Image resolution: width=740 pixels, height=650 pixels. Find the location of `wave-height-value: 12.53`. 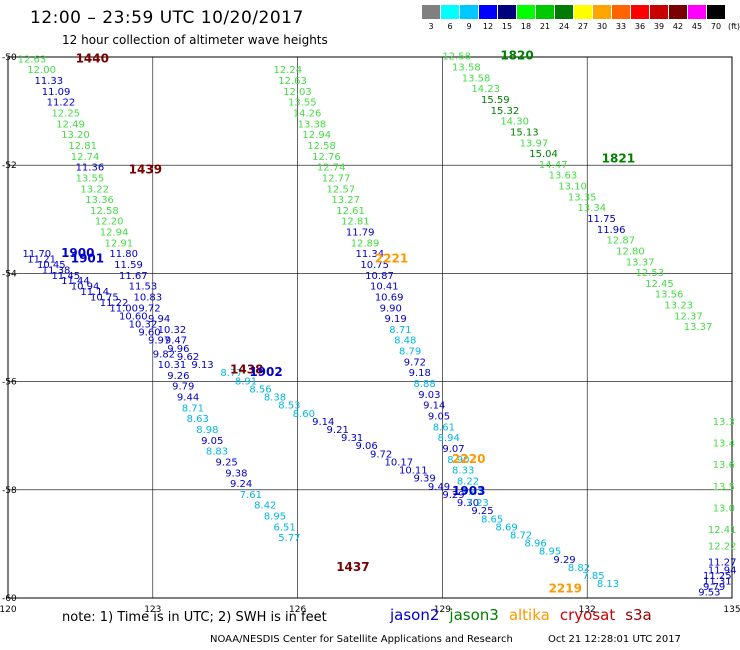

wave-height-value: 12.53 is located at coordinates (649, 273).